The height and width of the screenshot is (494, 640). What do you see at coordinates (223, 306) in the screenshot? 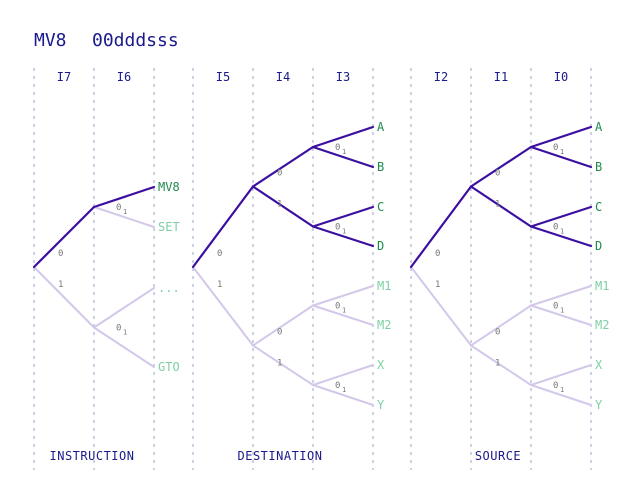
I see `destination-branch-d0-n0-b1` at bounding box center [223, 306].